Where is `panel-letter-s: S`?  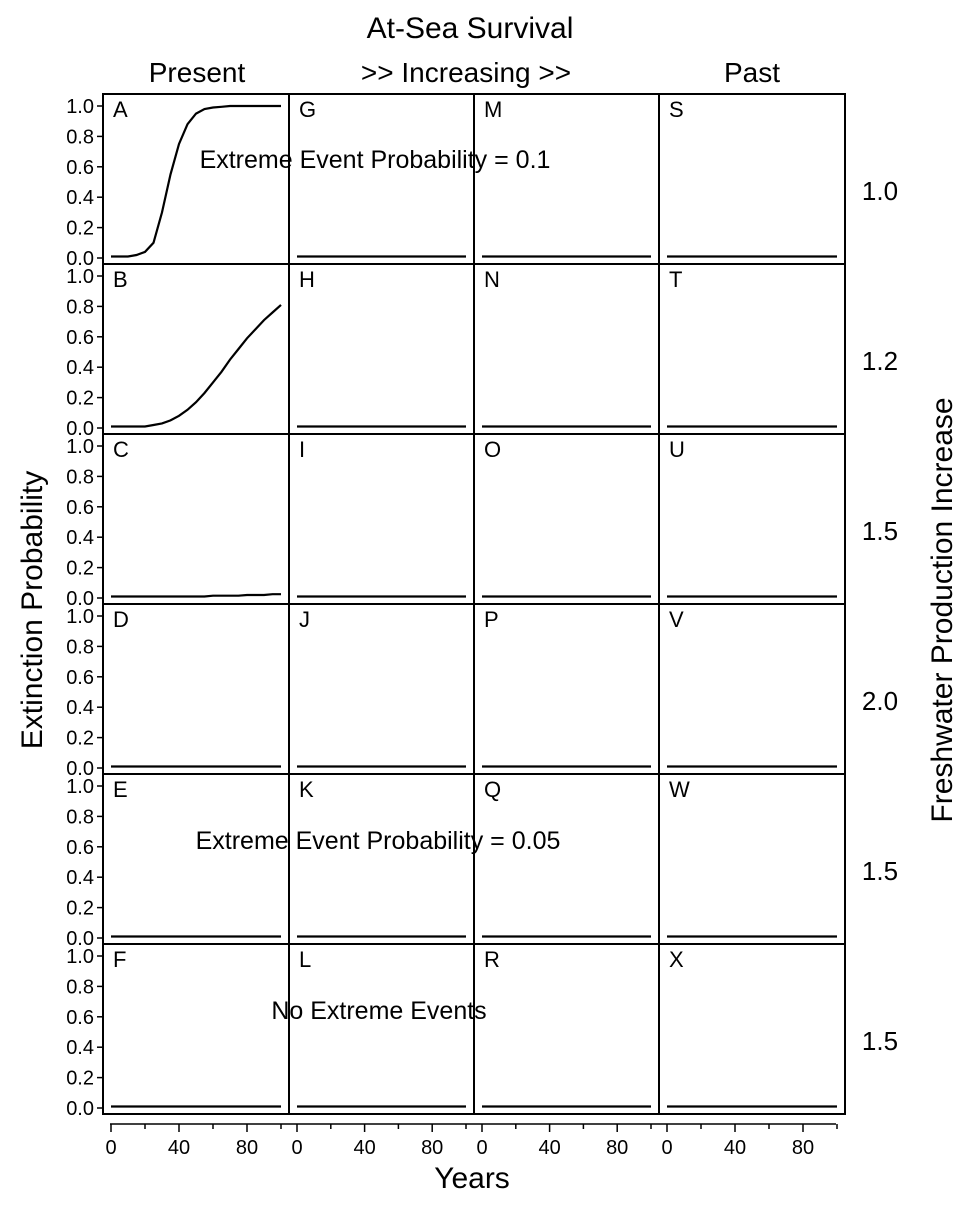
panel-letter-s: S is located at coordinates (676, 109).